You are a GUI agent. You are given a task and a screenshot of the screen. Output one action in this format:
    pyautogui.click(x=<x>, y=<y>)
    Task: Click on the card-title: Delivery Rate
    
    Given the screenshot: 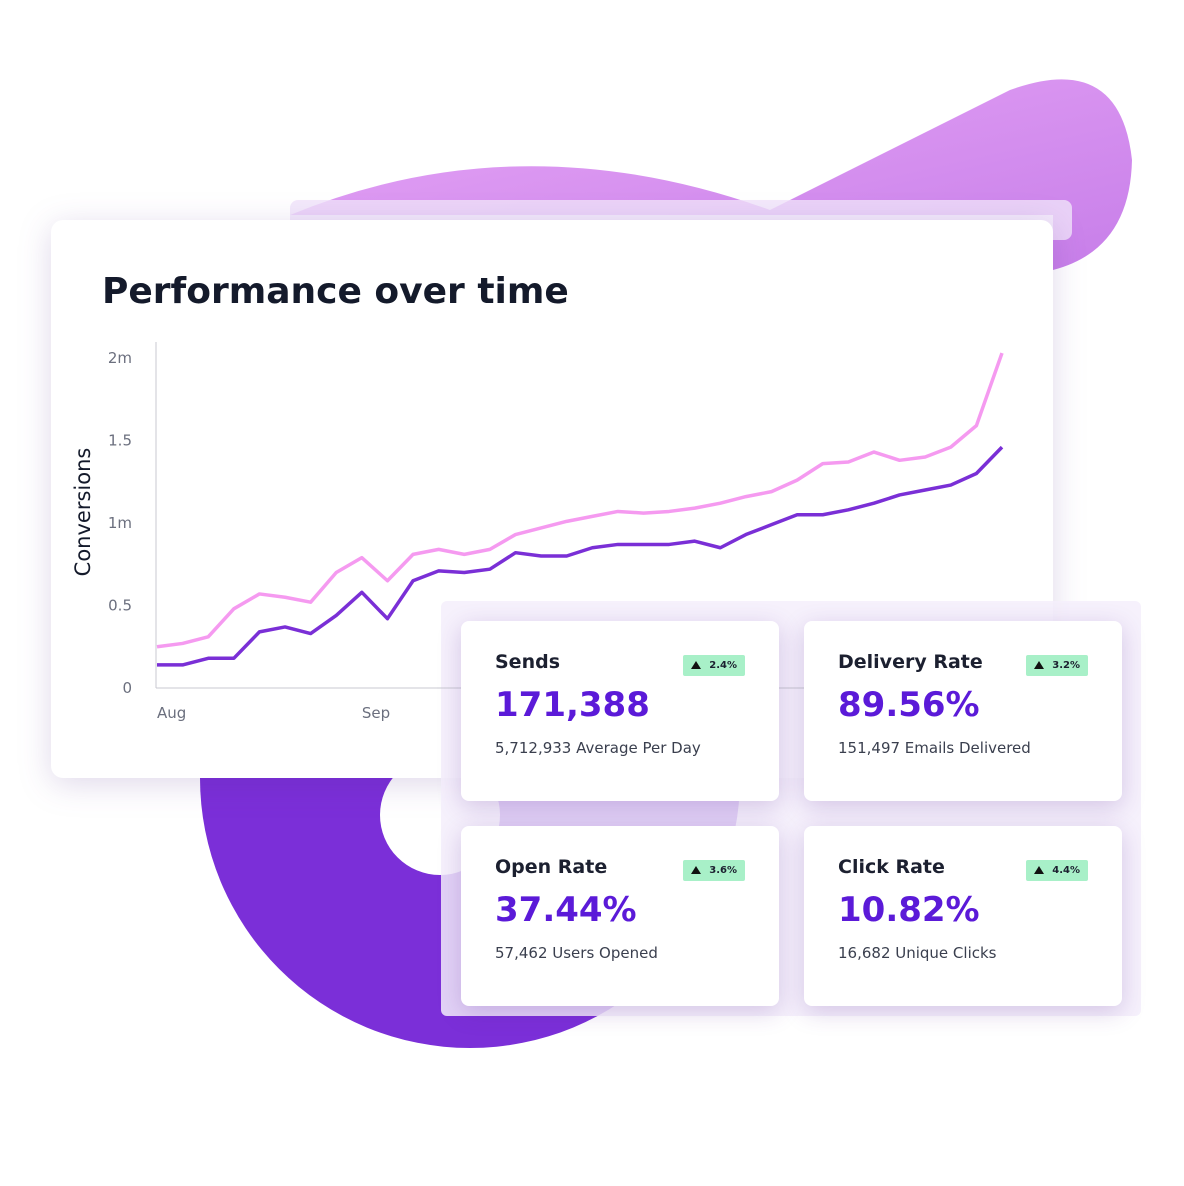 What is the action you would take?
    pyautogui.click(x=910, y=662)
    